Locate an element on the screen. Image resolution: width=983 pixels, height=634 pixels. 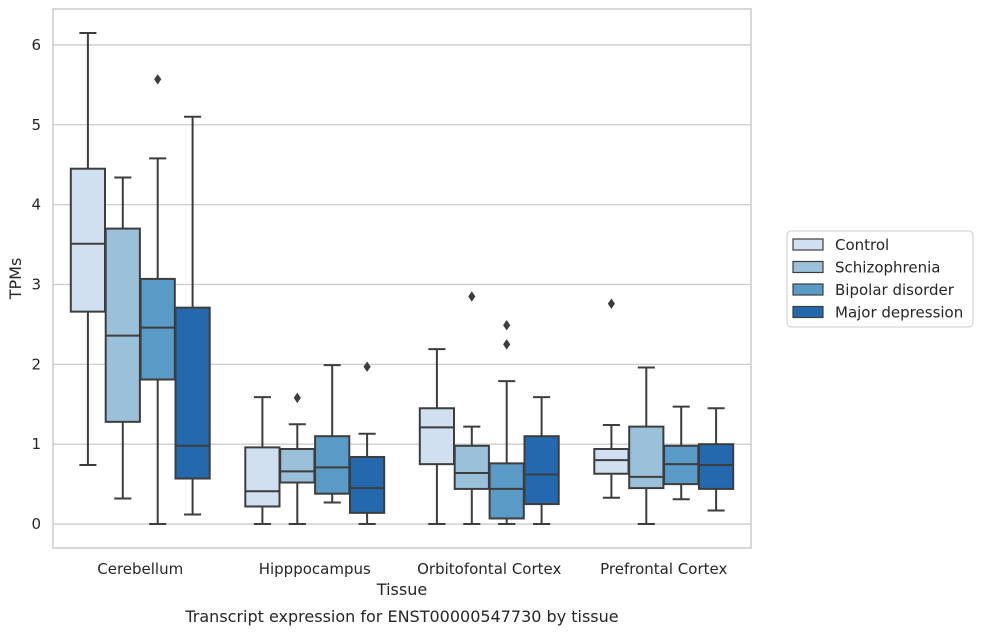
y-tick-label: 6 is located at coordinates (36, 45).